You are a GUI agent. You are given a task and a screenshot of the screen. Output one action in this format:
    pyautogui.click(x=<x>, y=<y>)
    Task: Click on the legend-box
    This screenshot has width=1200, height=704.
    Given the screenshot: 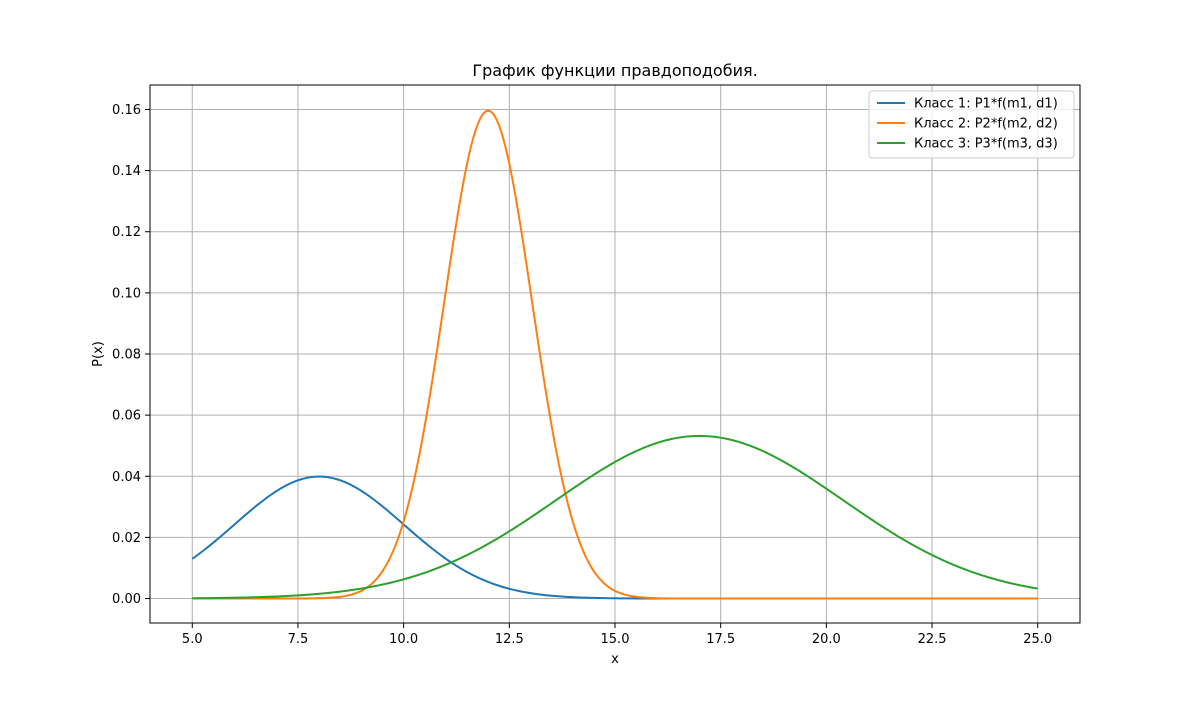 What is the action you would take?
    pyautogui.click(x=971, y=124)
    